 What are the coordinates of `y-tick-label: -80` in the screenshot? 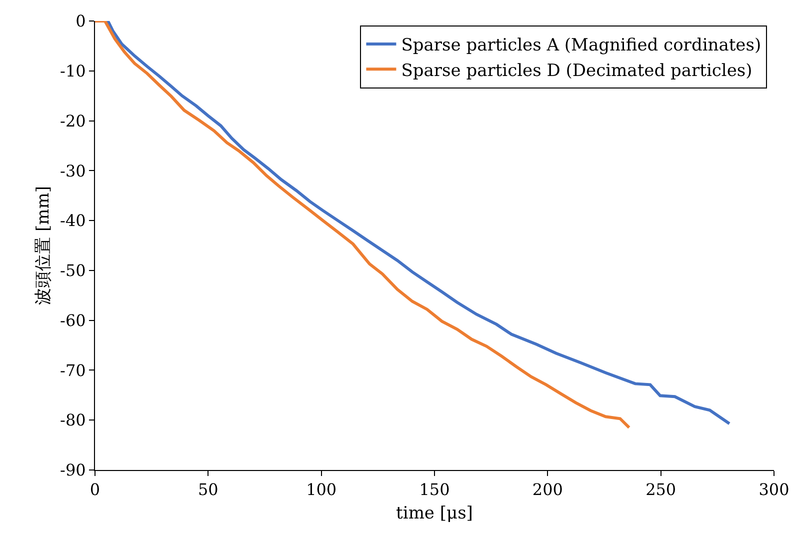 It's located at (73, 420).